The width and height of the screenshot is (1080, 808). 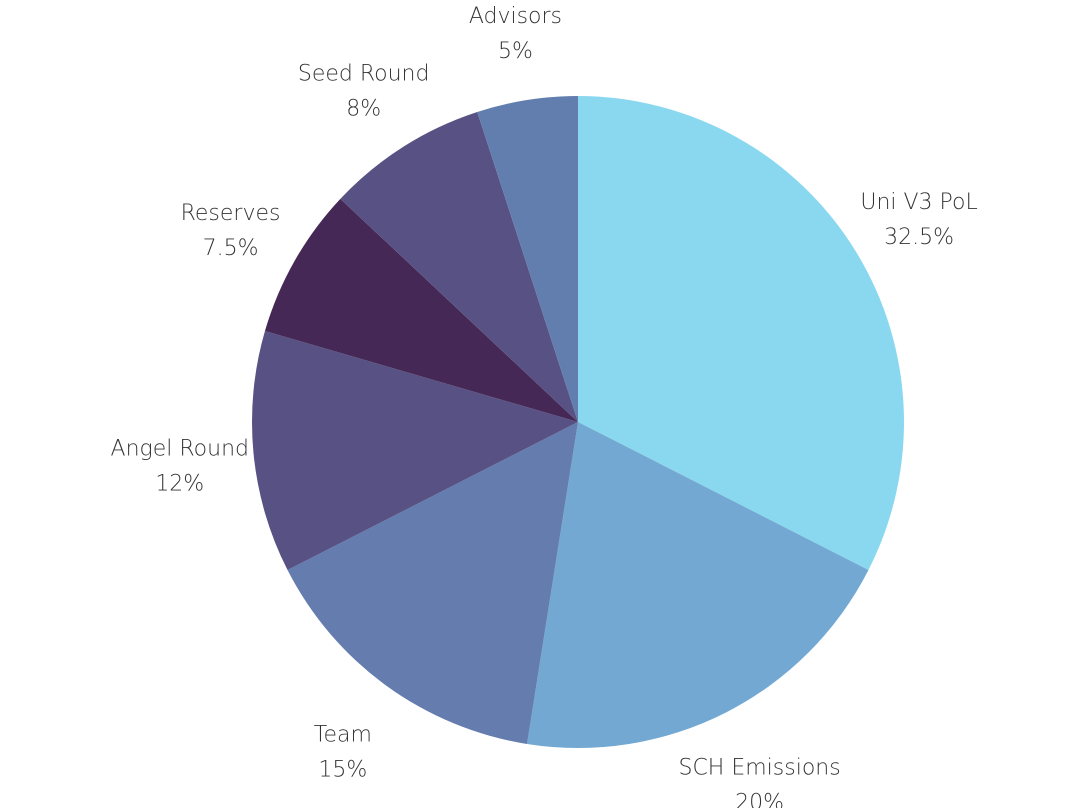 I want to click on slice-label-uni-v3-pol: Uni V3 PoL, so click(x=918, y=202).